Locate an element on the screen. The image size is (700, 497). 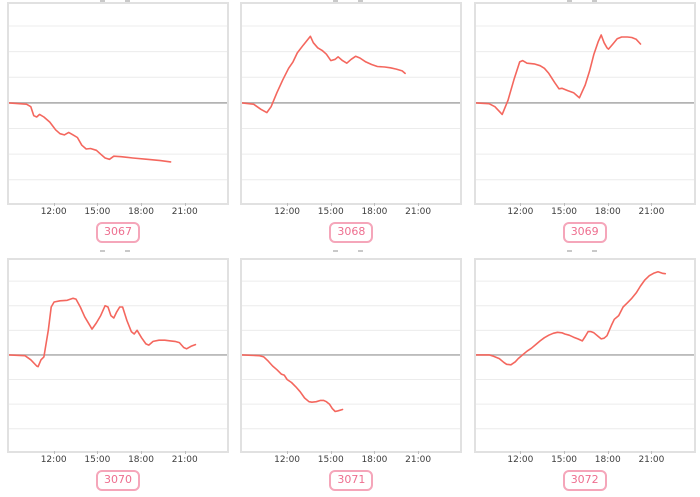
chart-id-badge: 3070 is located at coordinates (118, 481).